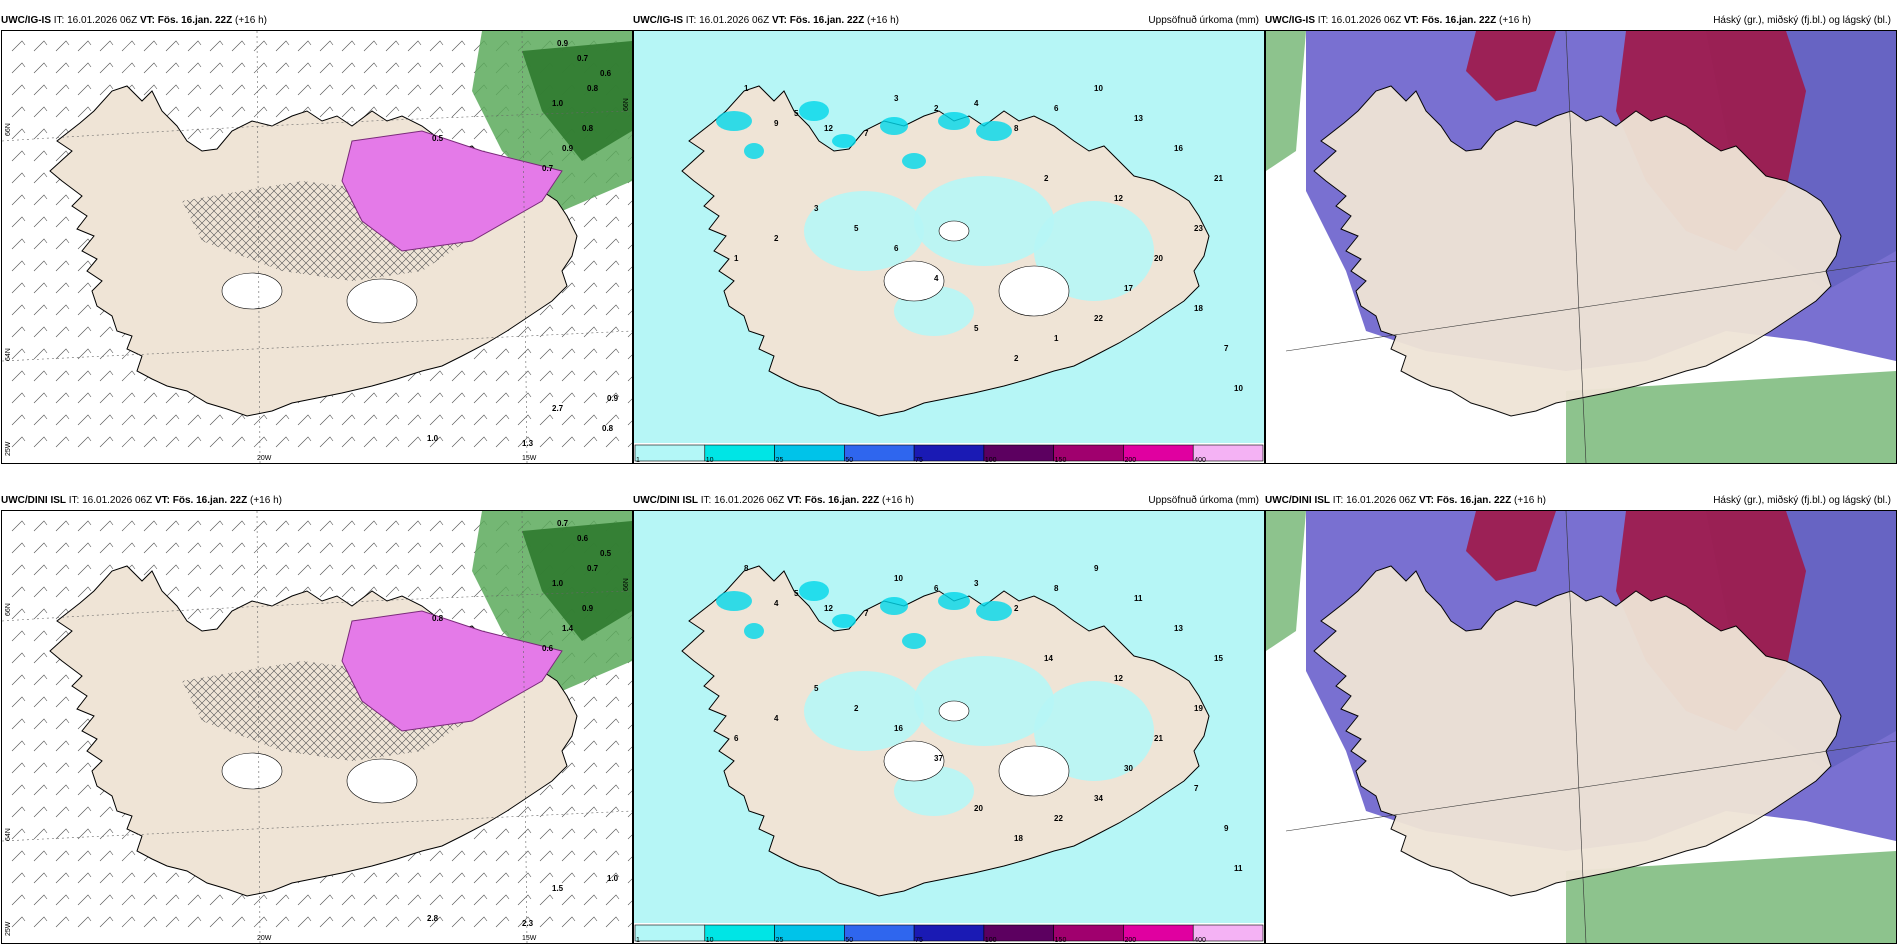 The height and width of the screenshot is (950, 1900). What do you see at coordinates (736, 258) in the screenshot?
I see `precip-value: 1` at bounding box center [736, 258].